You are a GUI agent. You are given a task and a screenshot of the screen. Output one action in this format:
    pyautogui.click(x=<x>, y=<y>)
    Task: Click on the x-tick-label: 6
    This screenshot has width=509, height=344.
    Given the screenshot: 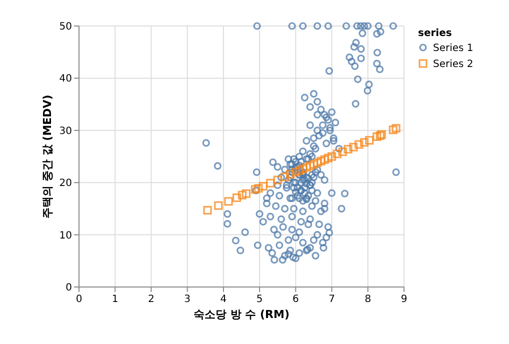 What is the action you would take?
    pyautogui.click(x=295, y=299)
    